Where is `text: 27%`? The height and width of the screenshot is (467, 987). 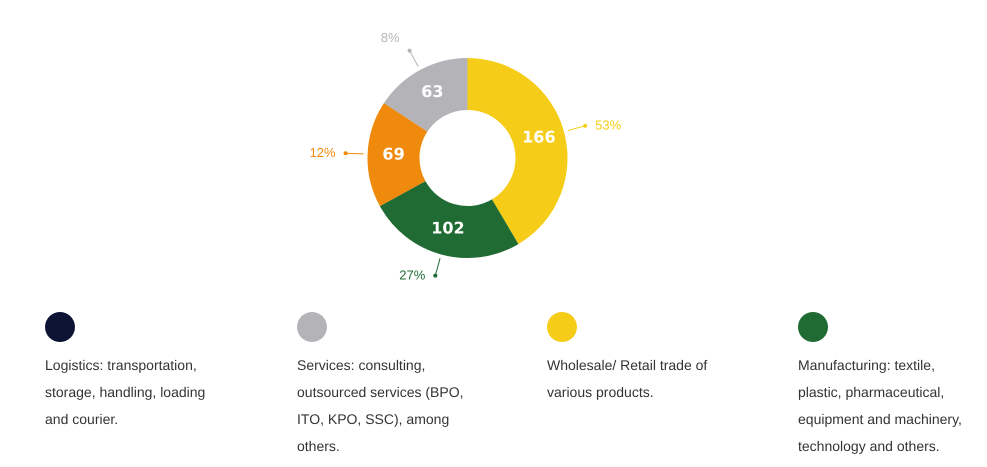 text: 27% is located at coordinates (412, 274).